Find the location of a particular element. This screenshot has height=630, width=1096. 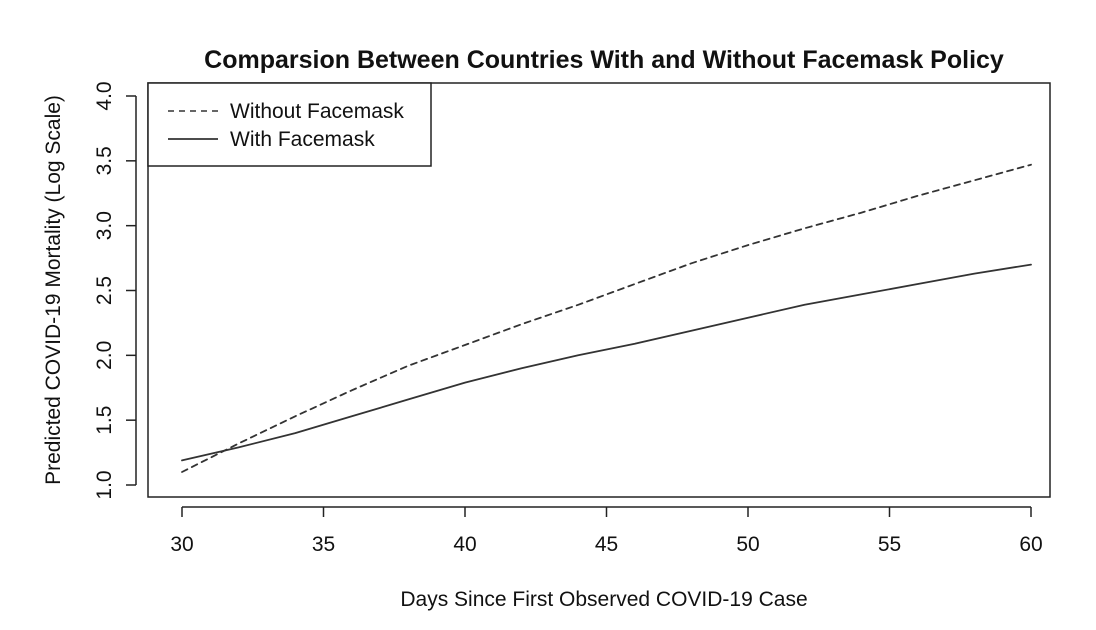

x-axis: 30 35 40 45 50 55 60 is located at coordinates (606, 531).